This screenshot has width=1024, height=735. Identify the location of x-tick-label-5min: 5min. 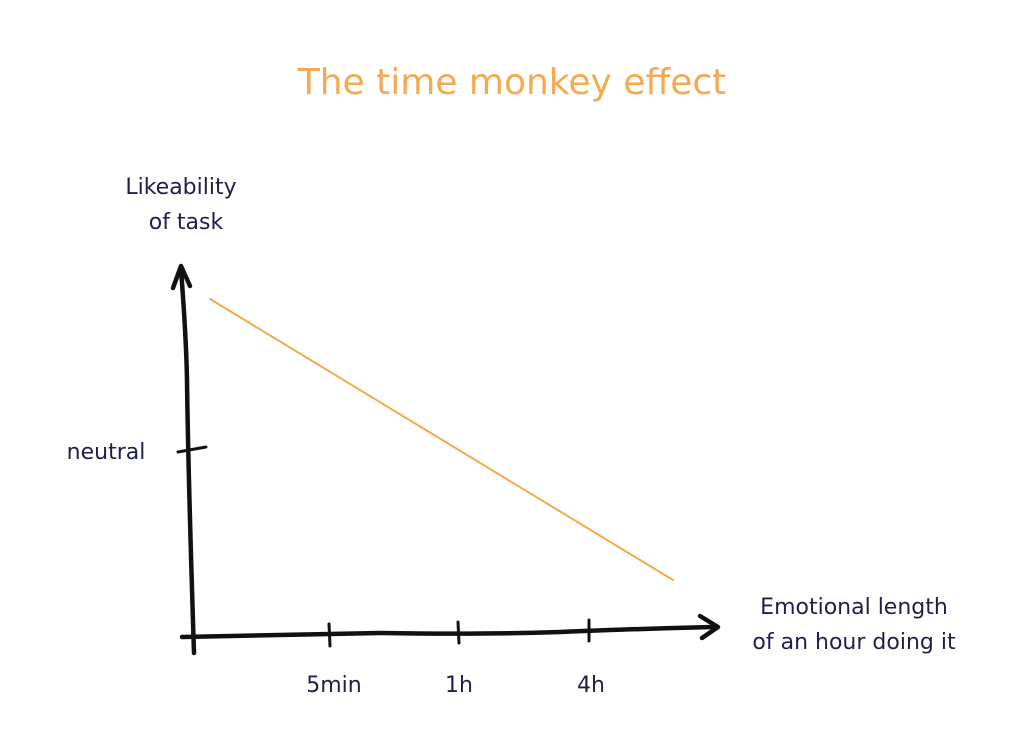
(333, 685).